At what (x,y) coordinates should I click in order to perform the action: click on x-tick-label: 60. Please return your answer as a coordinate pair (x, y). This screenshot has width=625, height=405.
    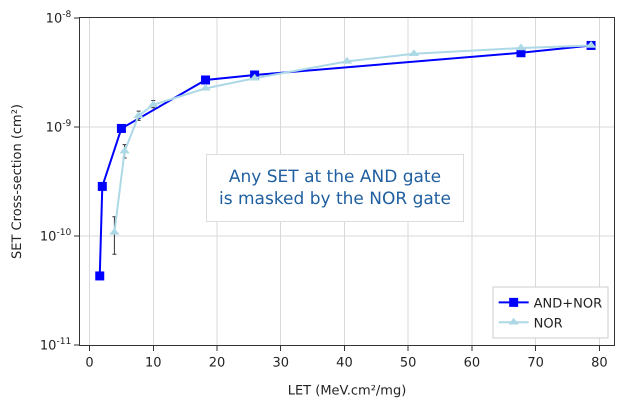
    Looking at the image, I should click on (472, 363).